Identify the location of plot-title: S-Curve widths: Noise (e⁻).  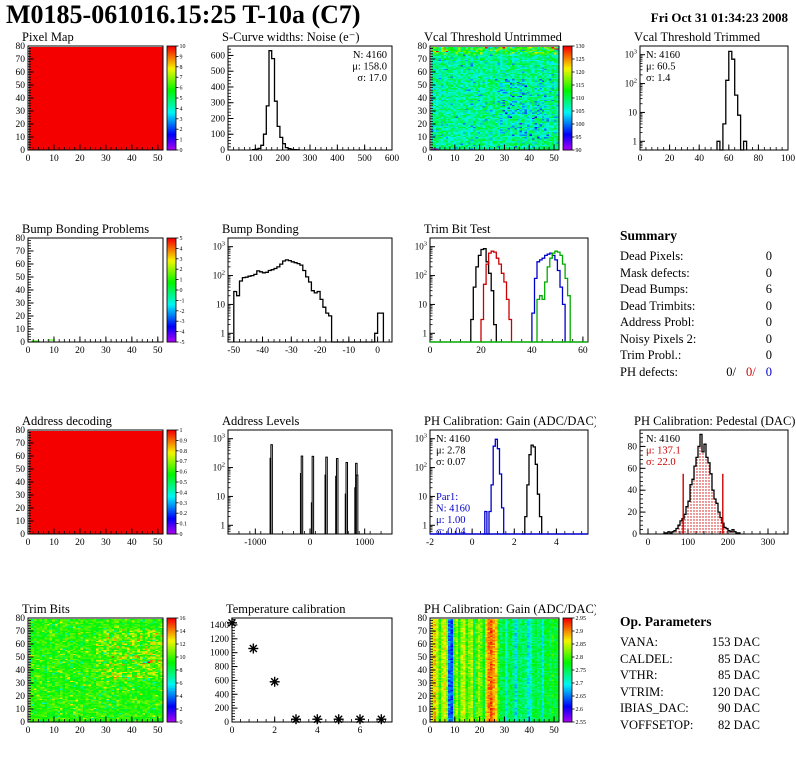
(290, 37).